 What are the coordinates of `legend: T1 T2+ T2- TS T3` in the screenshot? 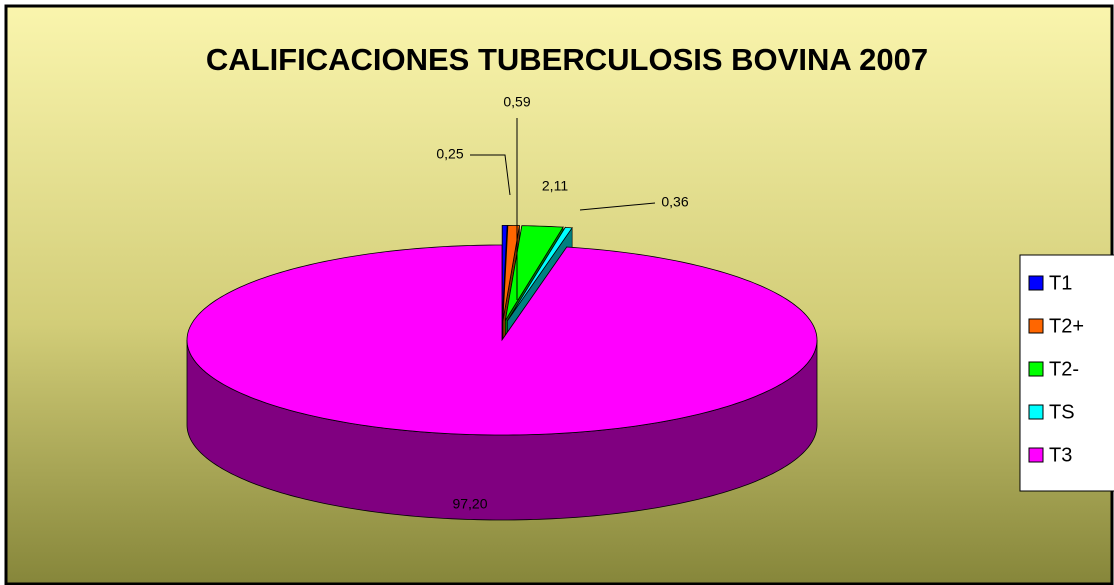 It's located at (1066, 373).